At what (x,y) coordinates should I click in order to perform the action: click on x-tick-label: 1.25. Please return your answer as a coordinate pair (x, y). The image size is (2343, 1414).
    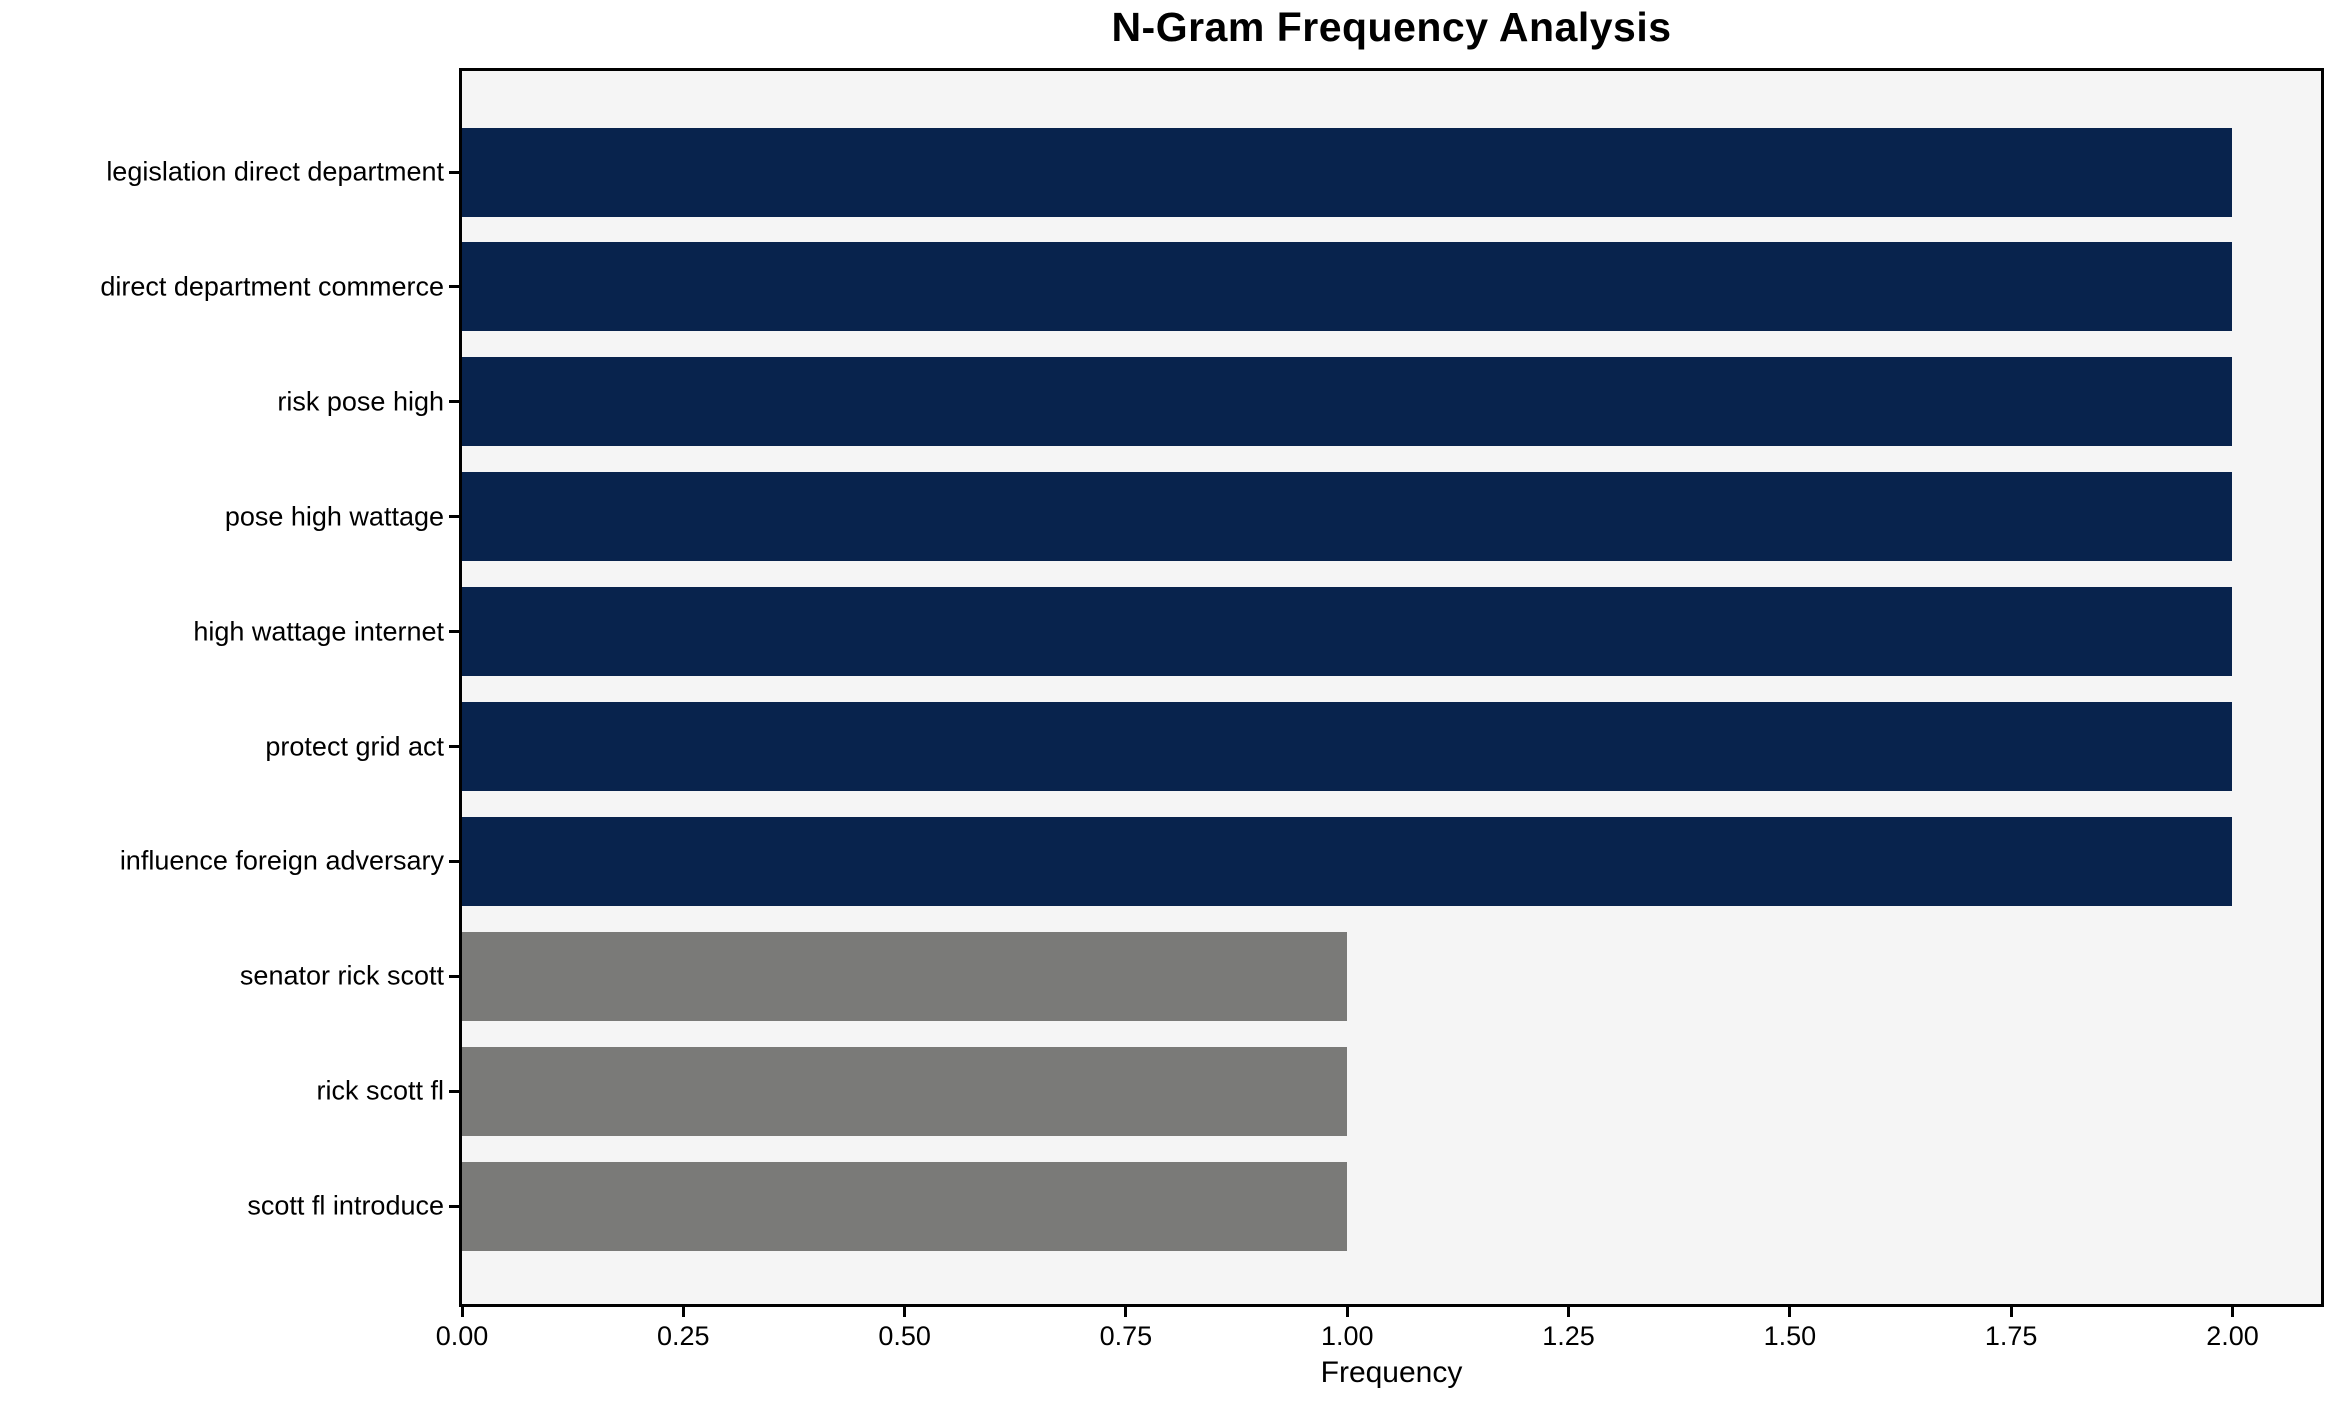
    Looking at the image, I should click on (1568, 1336).